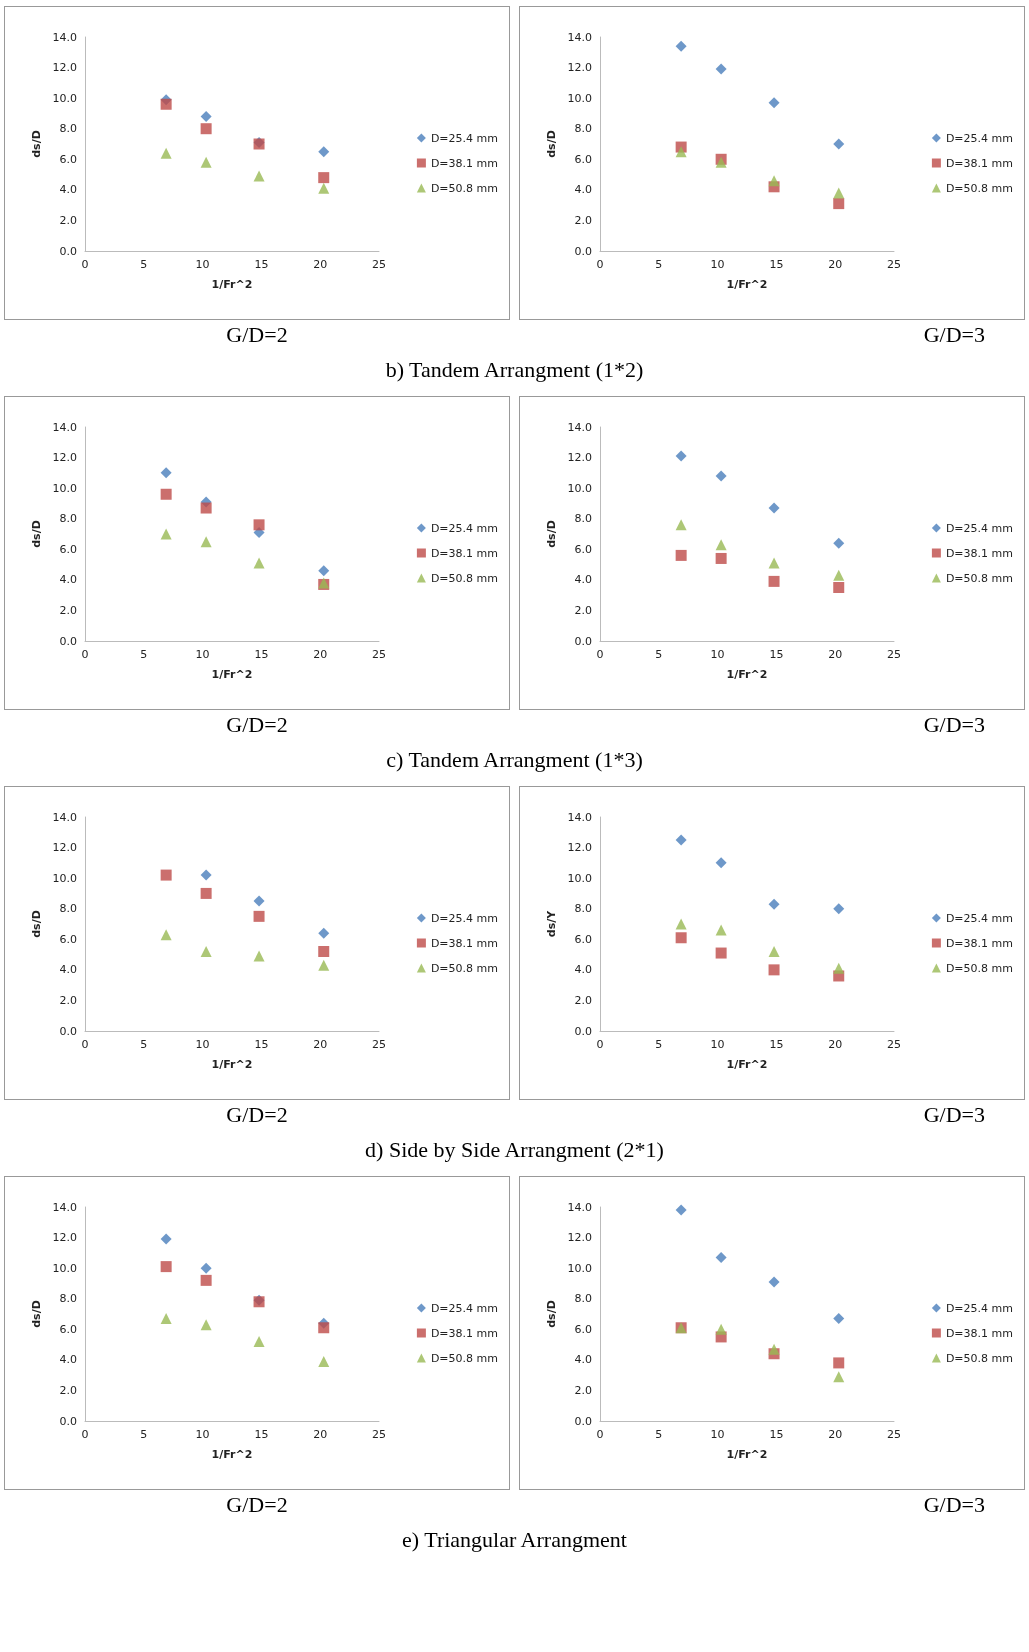  Describe the element at coordinates (551, 923) in the screenshot. I see `y-axis-title: ds/Y` at that location.